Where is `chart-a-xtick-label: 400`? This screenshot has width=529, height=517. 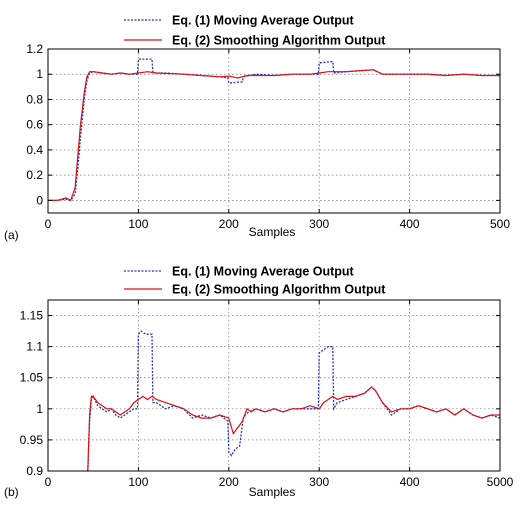 chart-a-xtick-label: 400 is located at coordinates (410, 224).